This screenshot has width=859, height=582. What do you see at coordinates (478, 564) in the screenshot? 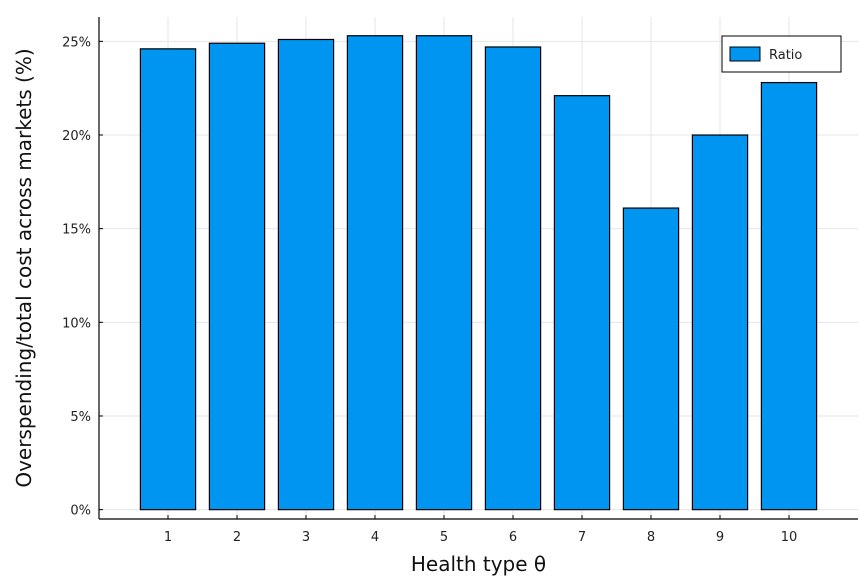
I see `x-axis-title: Health type θ` at bounding box center [478, 564].